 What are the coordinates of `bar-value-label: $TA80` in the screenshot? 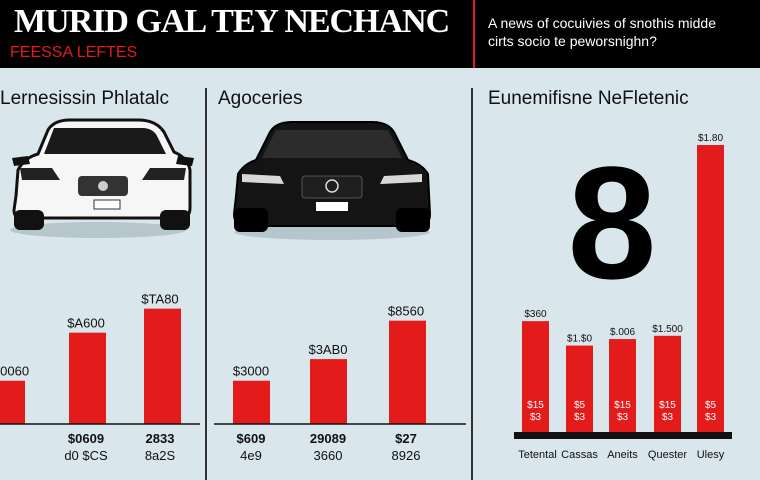 It's located at (159, 299).